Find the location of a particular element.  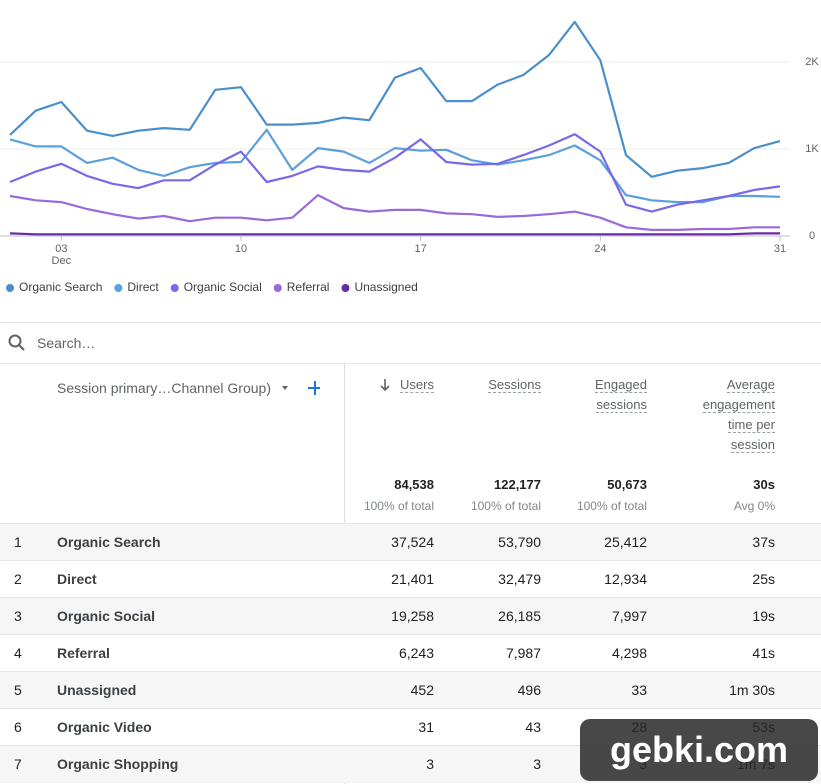

column-header: Users is located at coordinates (404, 385).